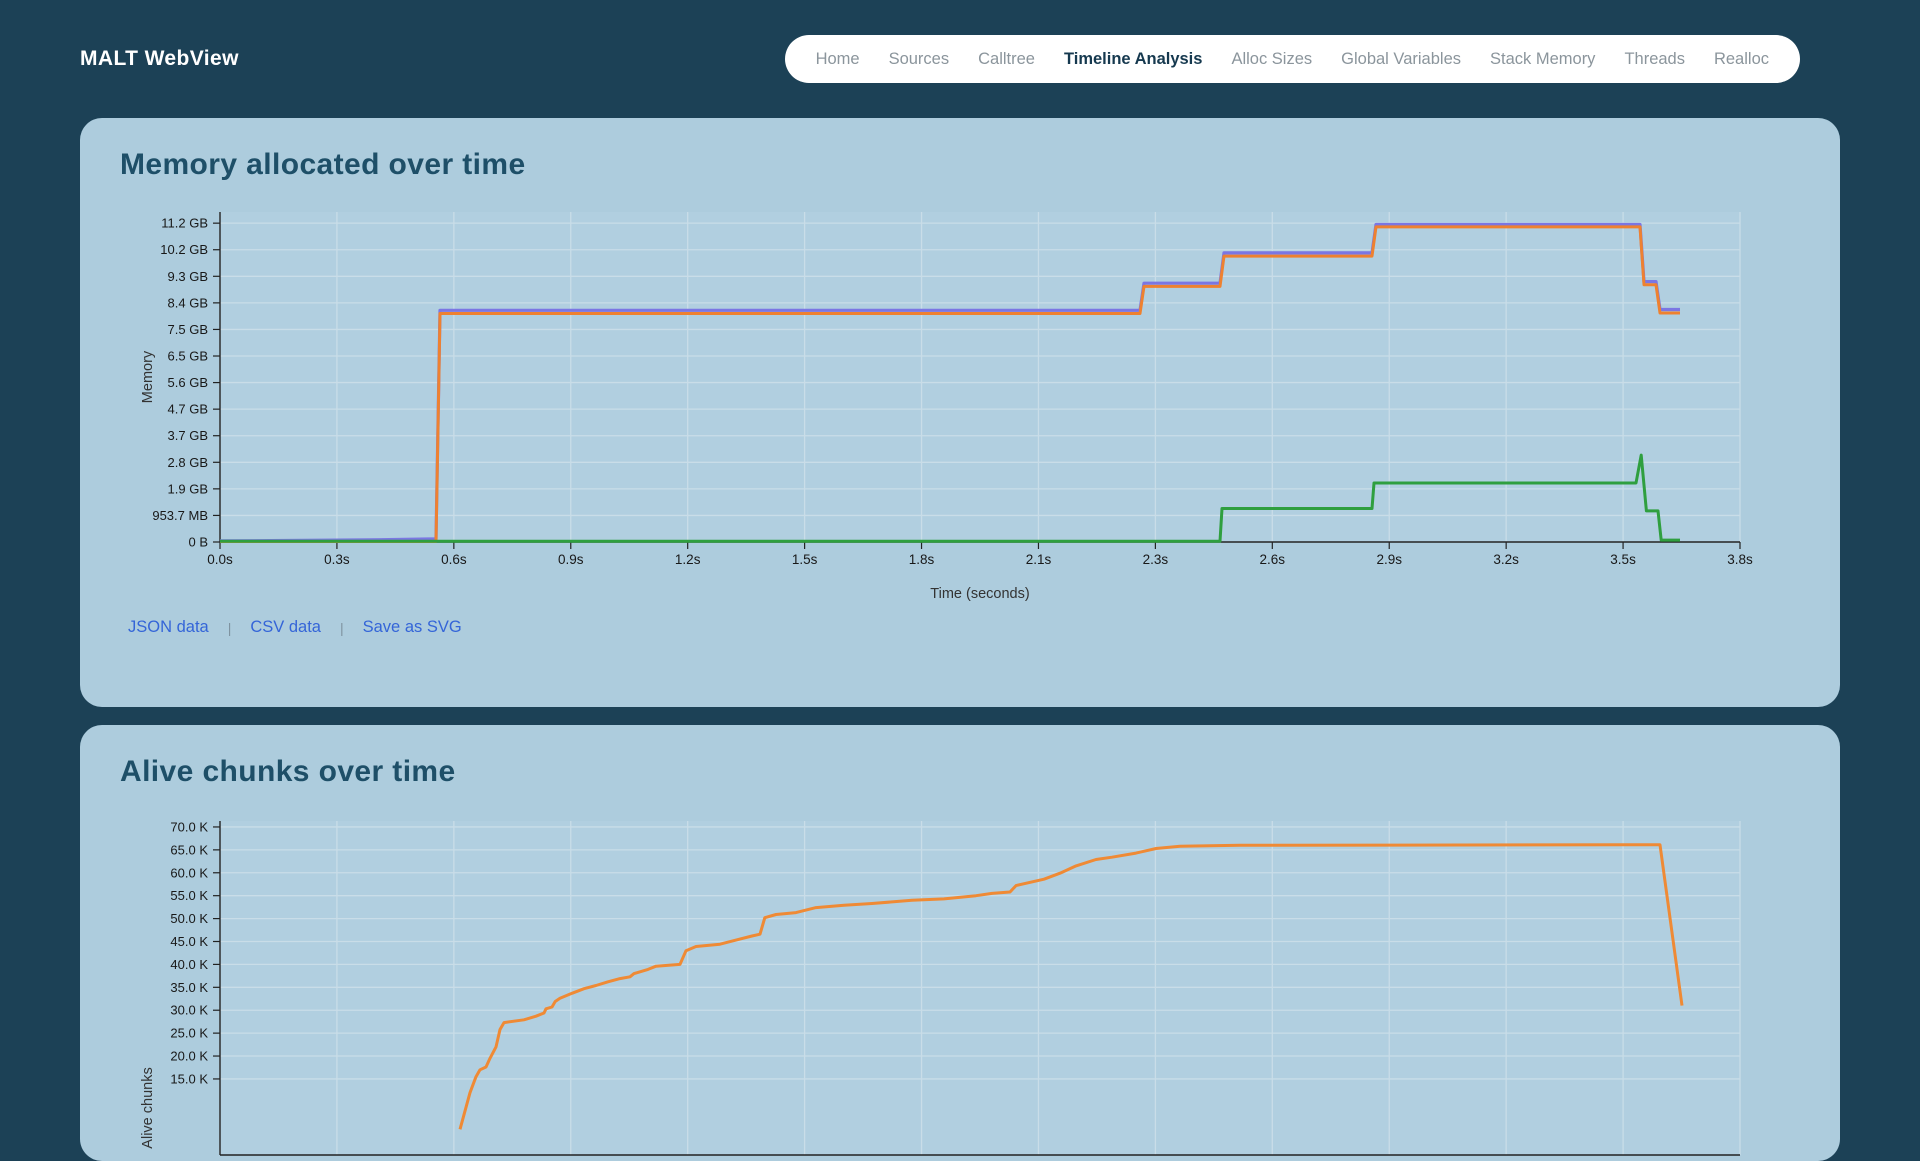  What do you see at coordinates (1272, 58) in the screenshot?
I see `nav-item-alloc-sizes: Alloc Sizes` at bounding box center [1272, 58].